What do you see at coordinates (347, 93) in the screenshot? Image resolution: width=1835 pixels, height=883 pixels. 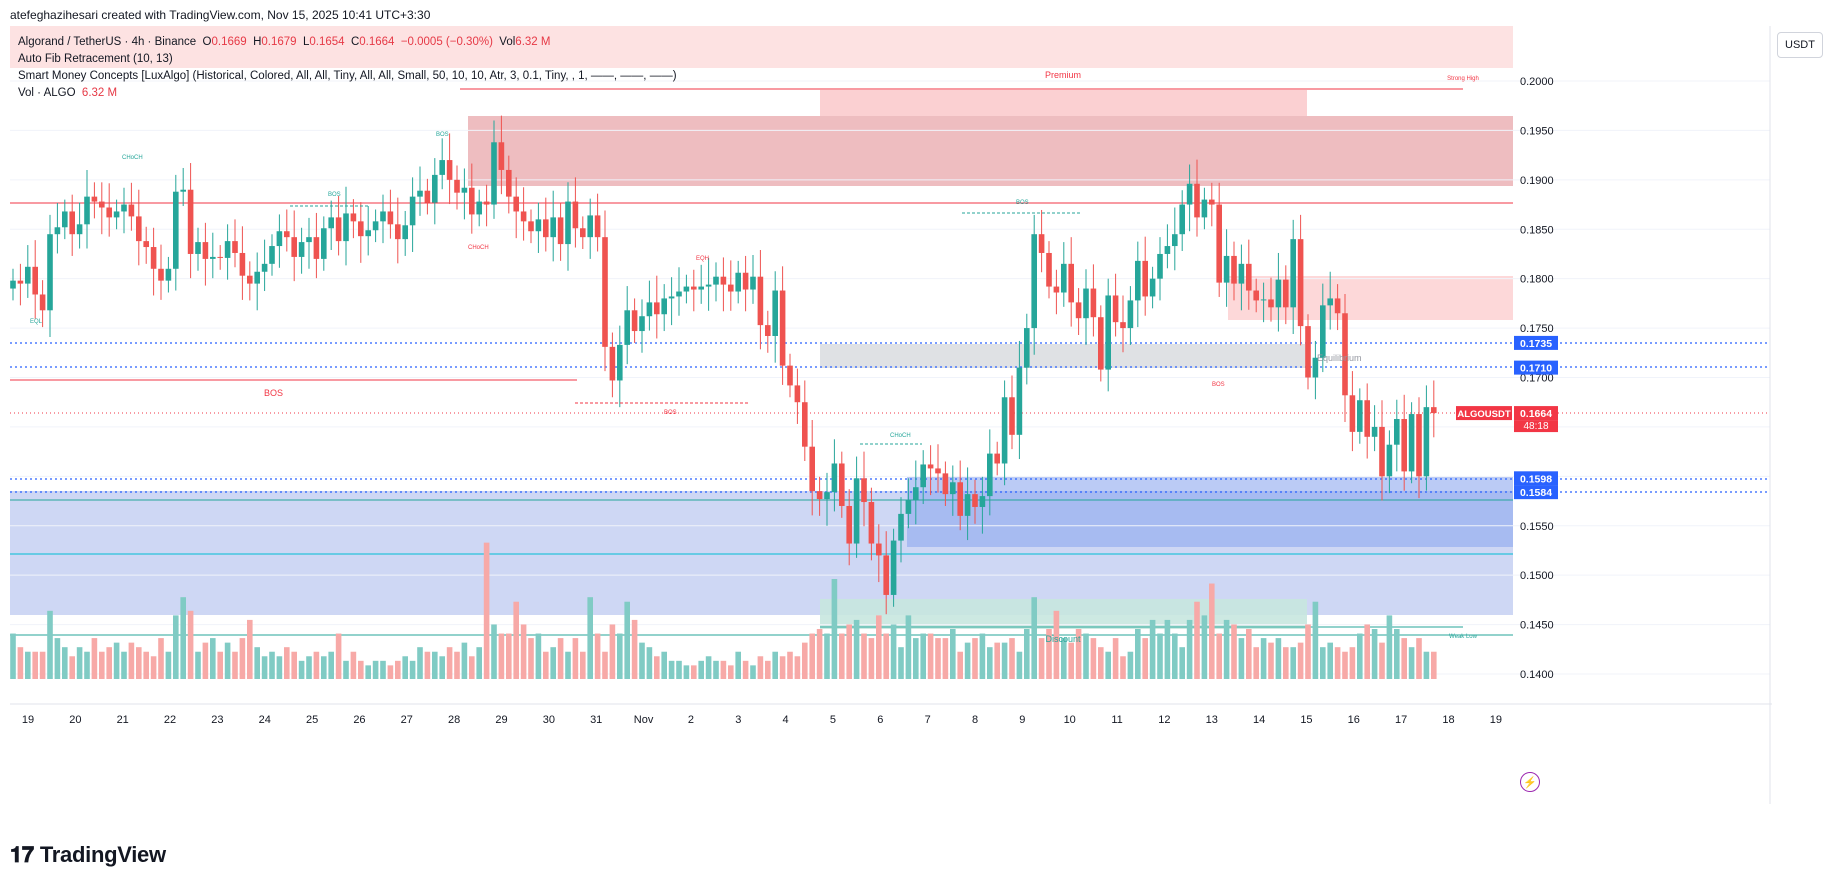 I see `indicator-volume: Vol · ALGO 6.32 M` at bounding box center [347, 93].